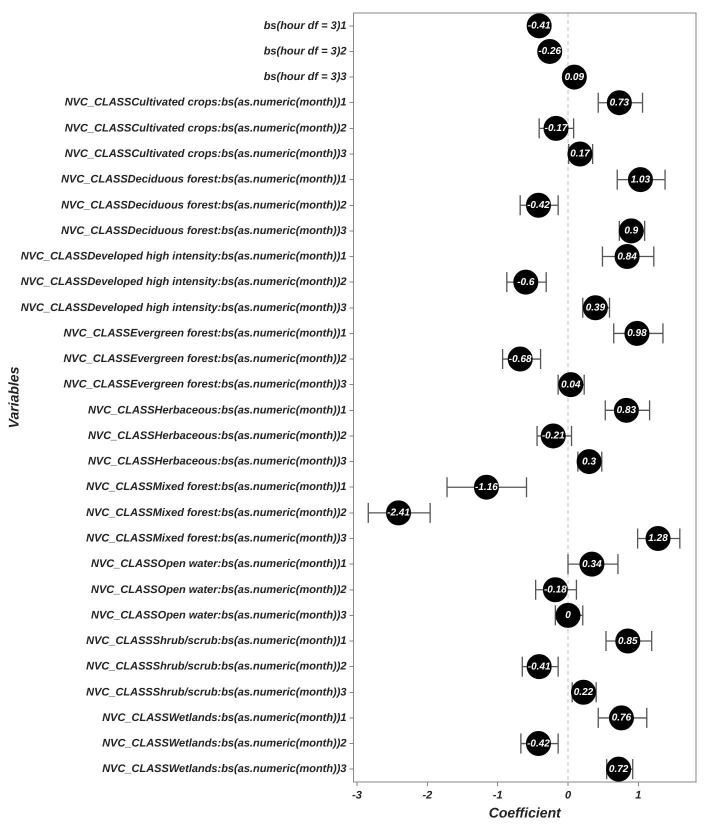 This screenshot has width=709, height=826. What do you see at coordinates (216, 487) in the screenshot?
I see `y-tick-label: NVC_CLASSMixed forest:bs(as.numeric(month))1` at bounding box center [216, 487].